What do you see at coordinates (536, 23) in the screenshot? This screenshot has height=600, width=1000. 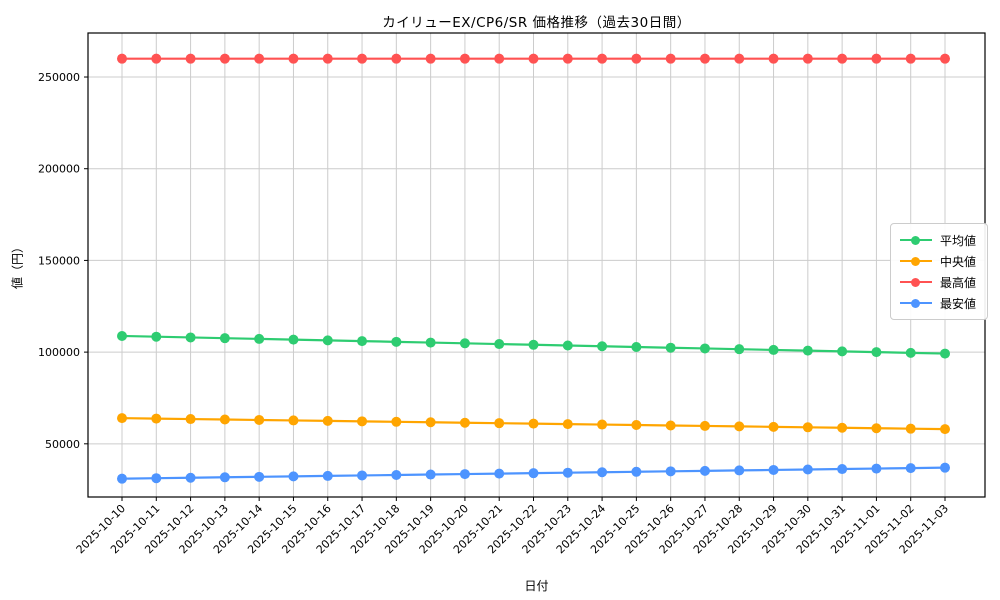 I see `chart-title: カイリューEX/CP6/SR 価格推移（過去30日間）` at bounding box center [536, 23].